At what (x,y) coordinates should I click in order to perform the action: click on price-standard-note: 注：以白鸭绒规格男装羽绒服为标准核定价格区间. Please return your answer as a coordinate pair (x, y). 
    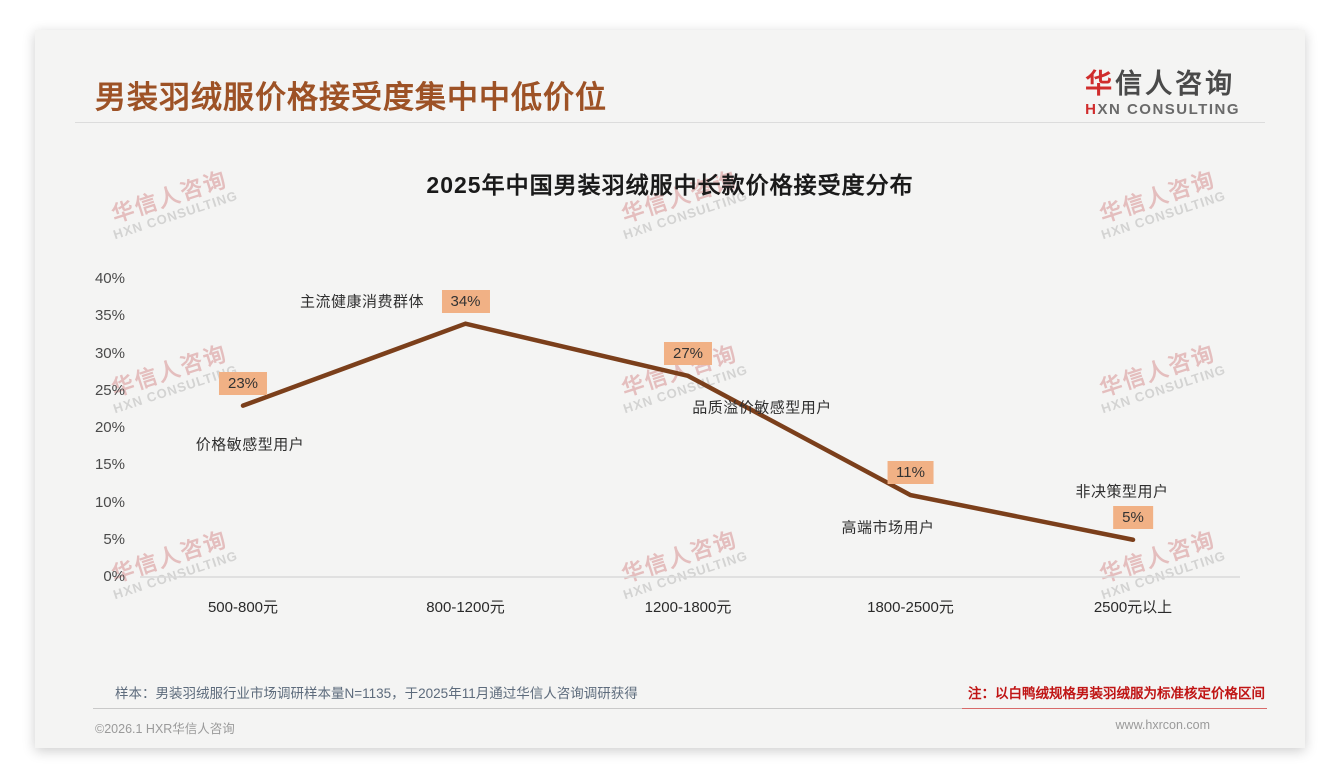
    Looking at the image, I should click on (1116, 693).